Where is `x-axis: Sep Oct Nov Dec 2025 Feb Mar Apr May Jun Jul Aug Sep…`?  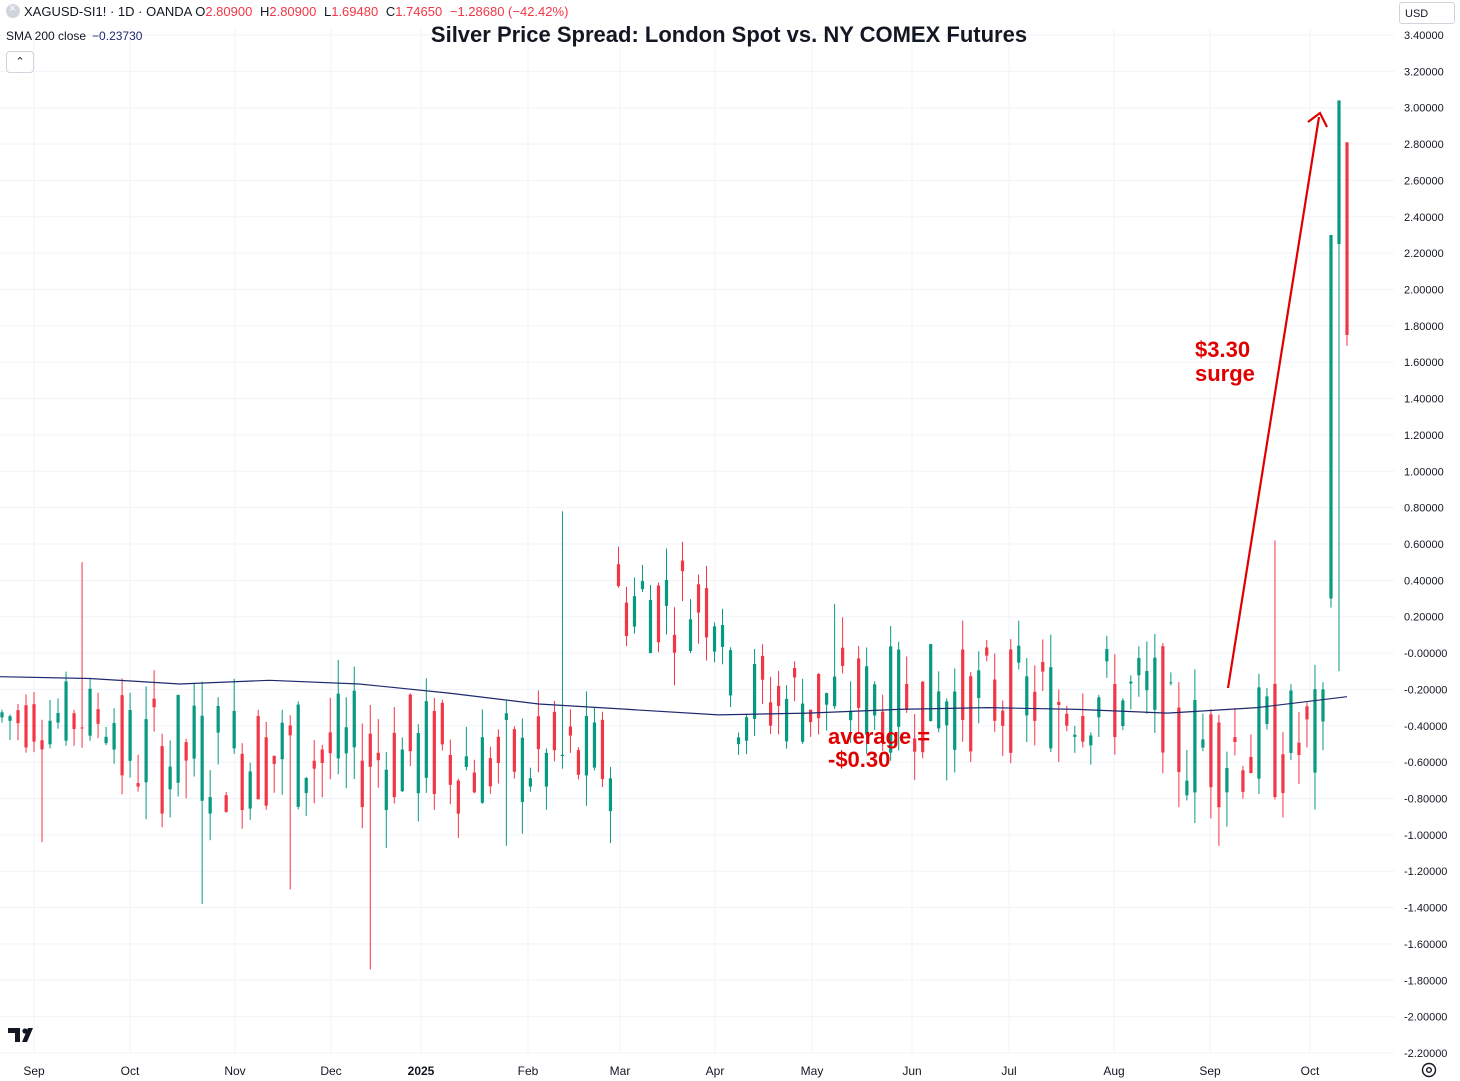 x-axis: Sep Oct Nov Dec 2025 Feb Mar Apr May Jun Jul Aug Sep… is located at coordinates (671, 1071).